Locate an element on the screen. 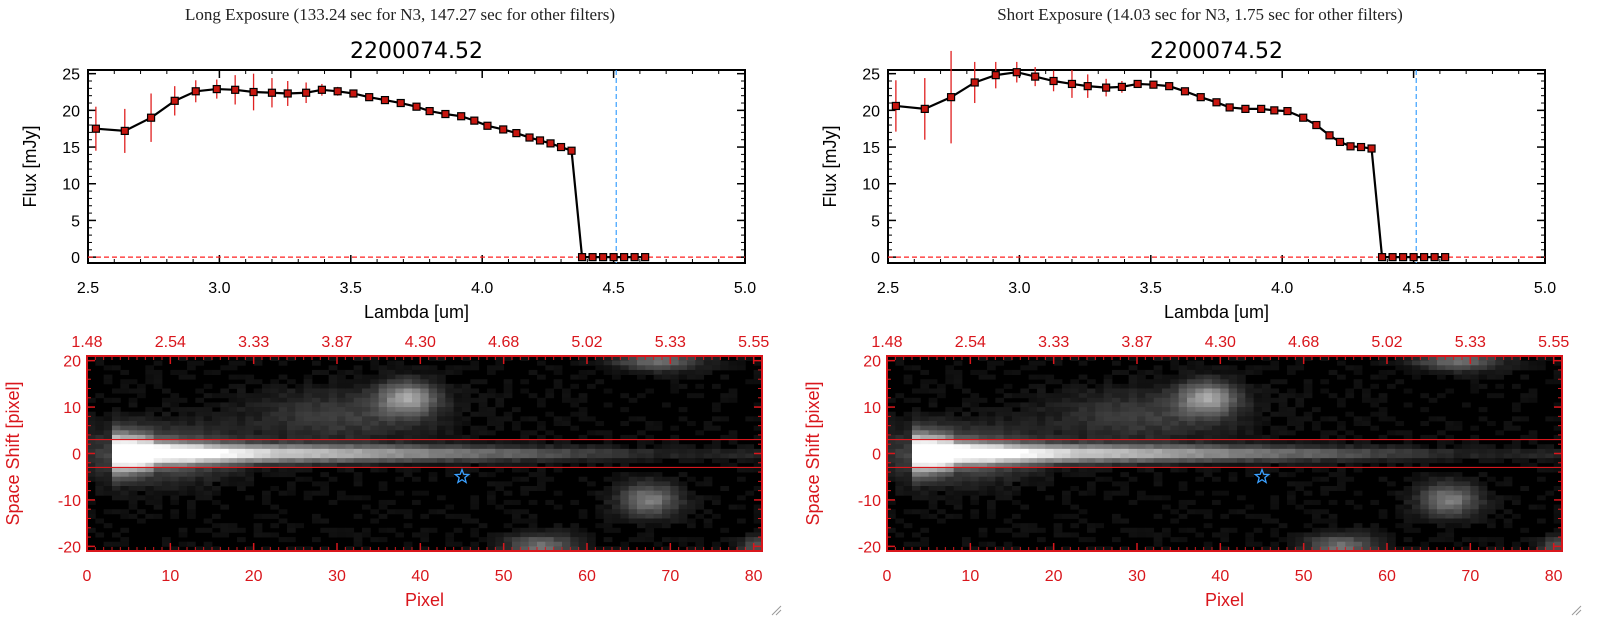 The image size is (1600, 630). top-tick-label: 4.68 is located at coordinates (503, 342).